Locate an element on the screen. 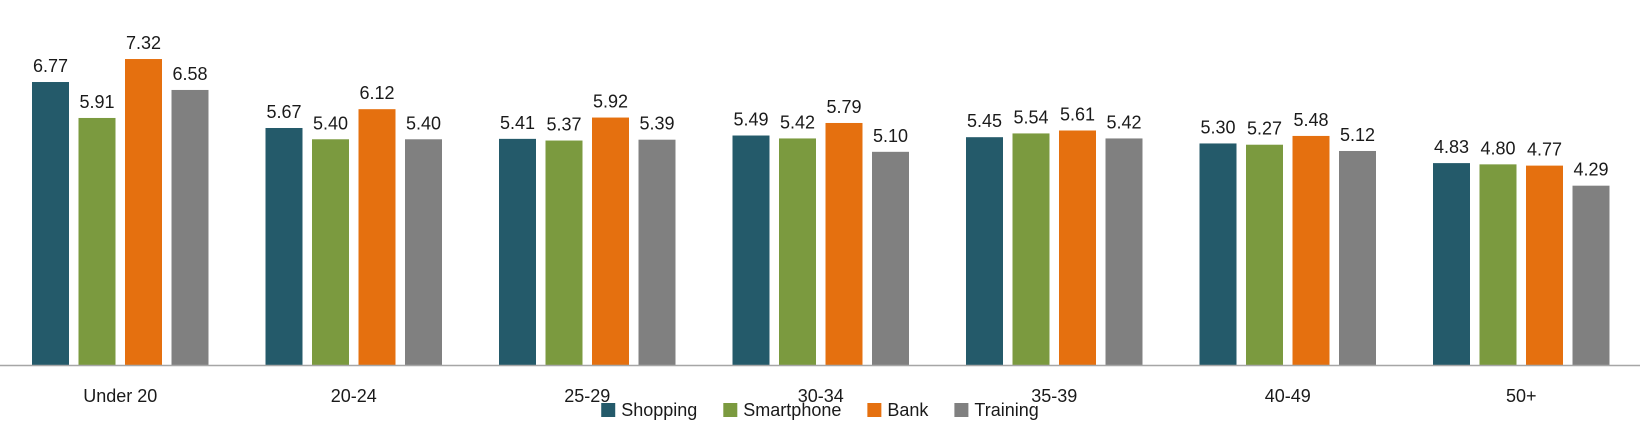 Image resolution: width=1640 pixels, height=436 pixels. value-label-smartphone-50: 4.80 is located at coordinates (1497, 148).